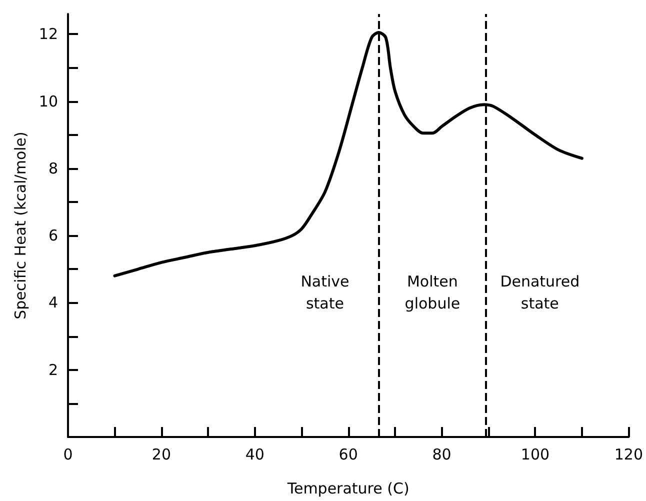 Image resolution: width=646 pixels, height=501 pixels. Describe the element at coordinates (432, 292) in the screenshot. I see `annotation: Molten globule` at that location.